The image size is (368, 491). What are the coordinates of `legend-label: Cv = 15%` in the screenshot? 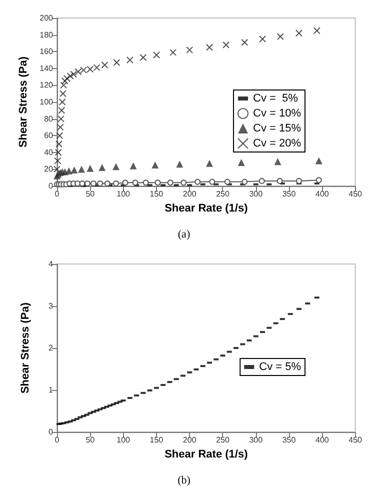 It's located at (277, 128).